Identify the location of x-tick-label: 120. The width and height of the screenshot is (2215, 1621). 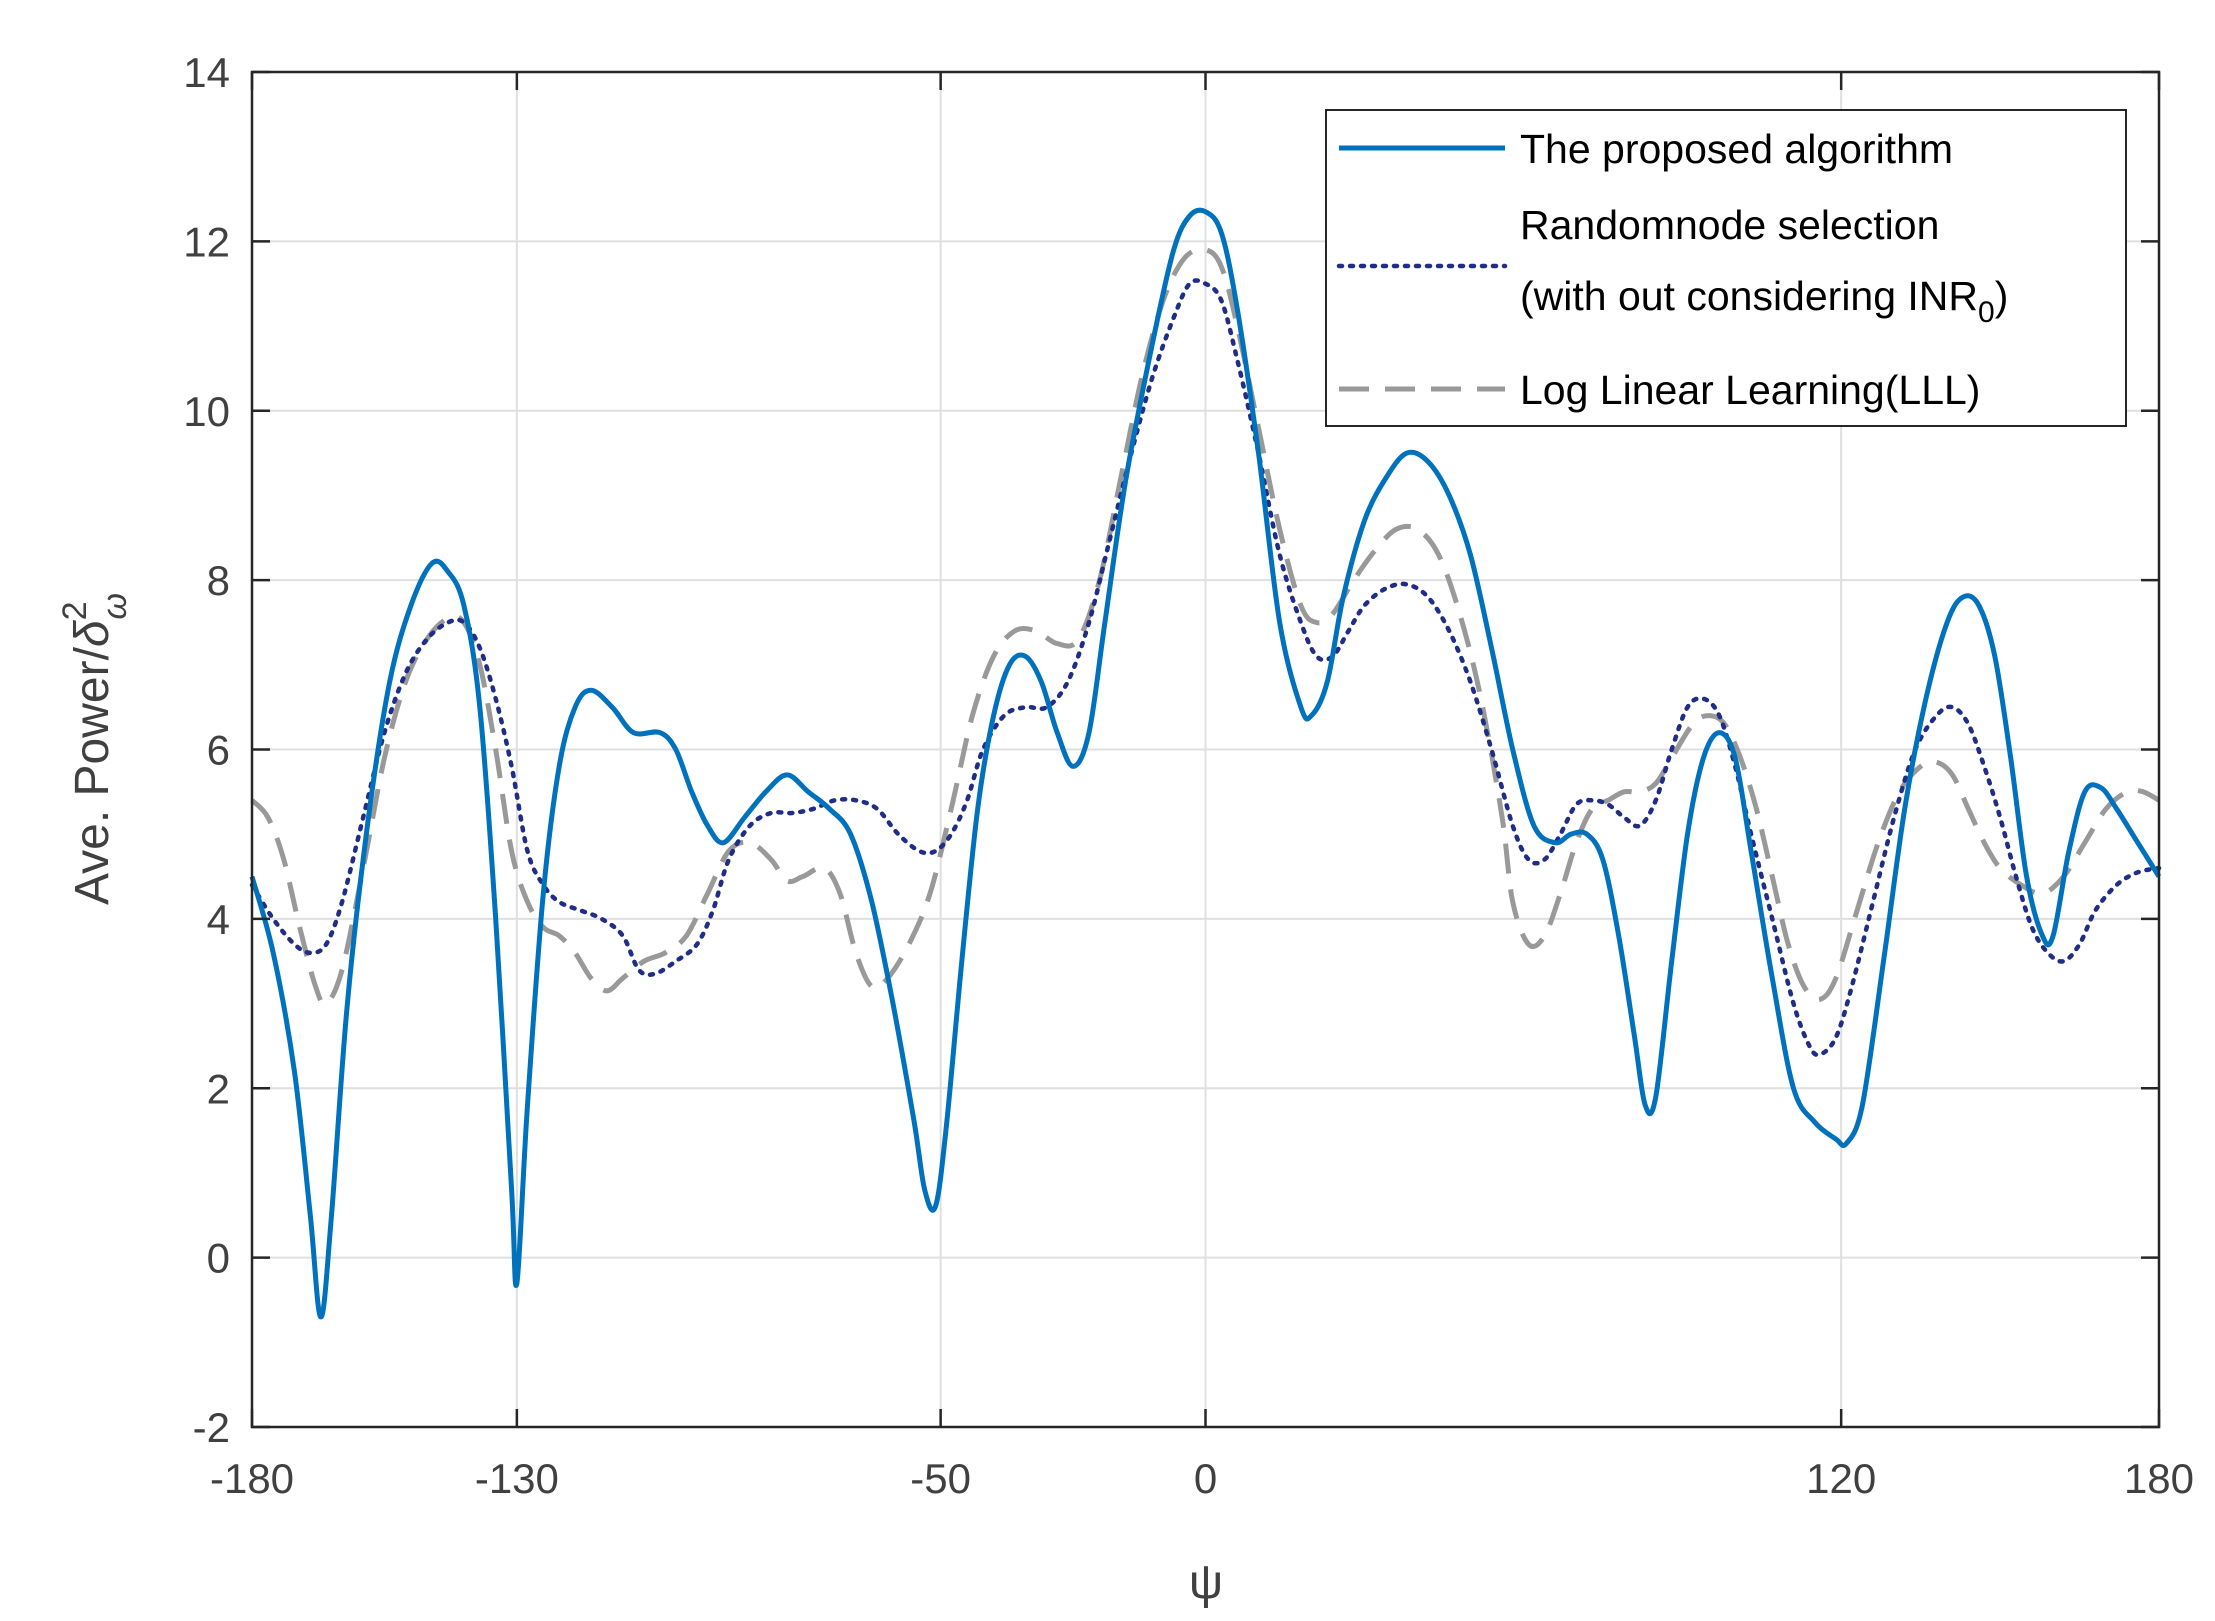
(1841, 1478).